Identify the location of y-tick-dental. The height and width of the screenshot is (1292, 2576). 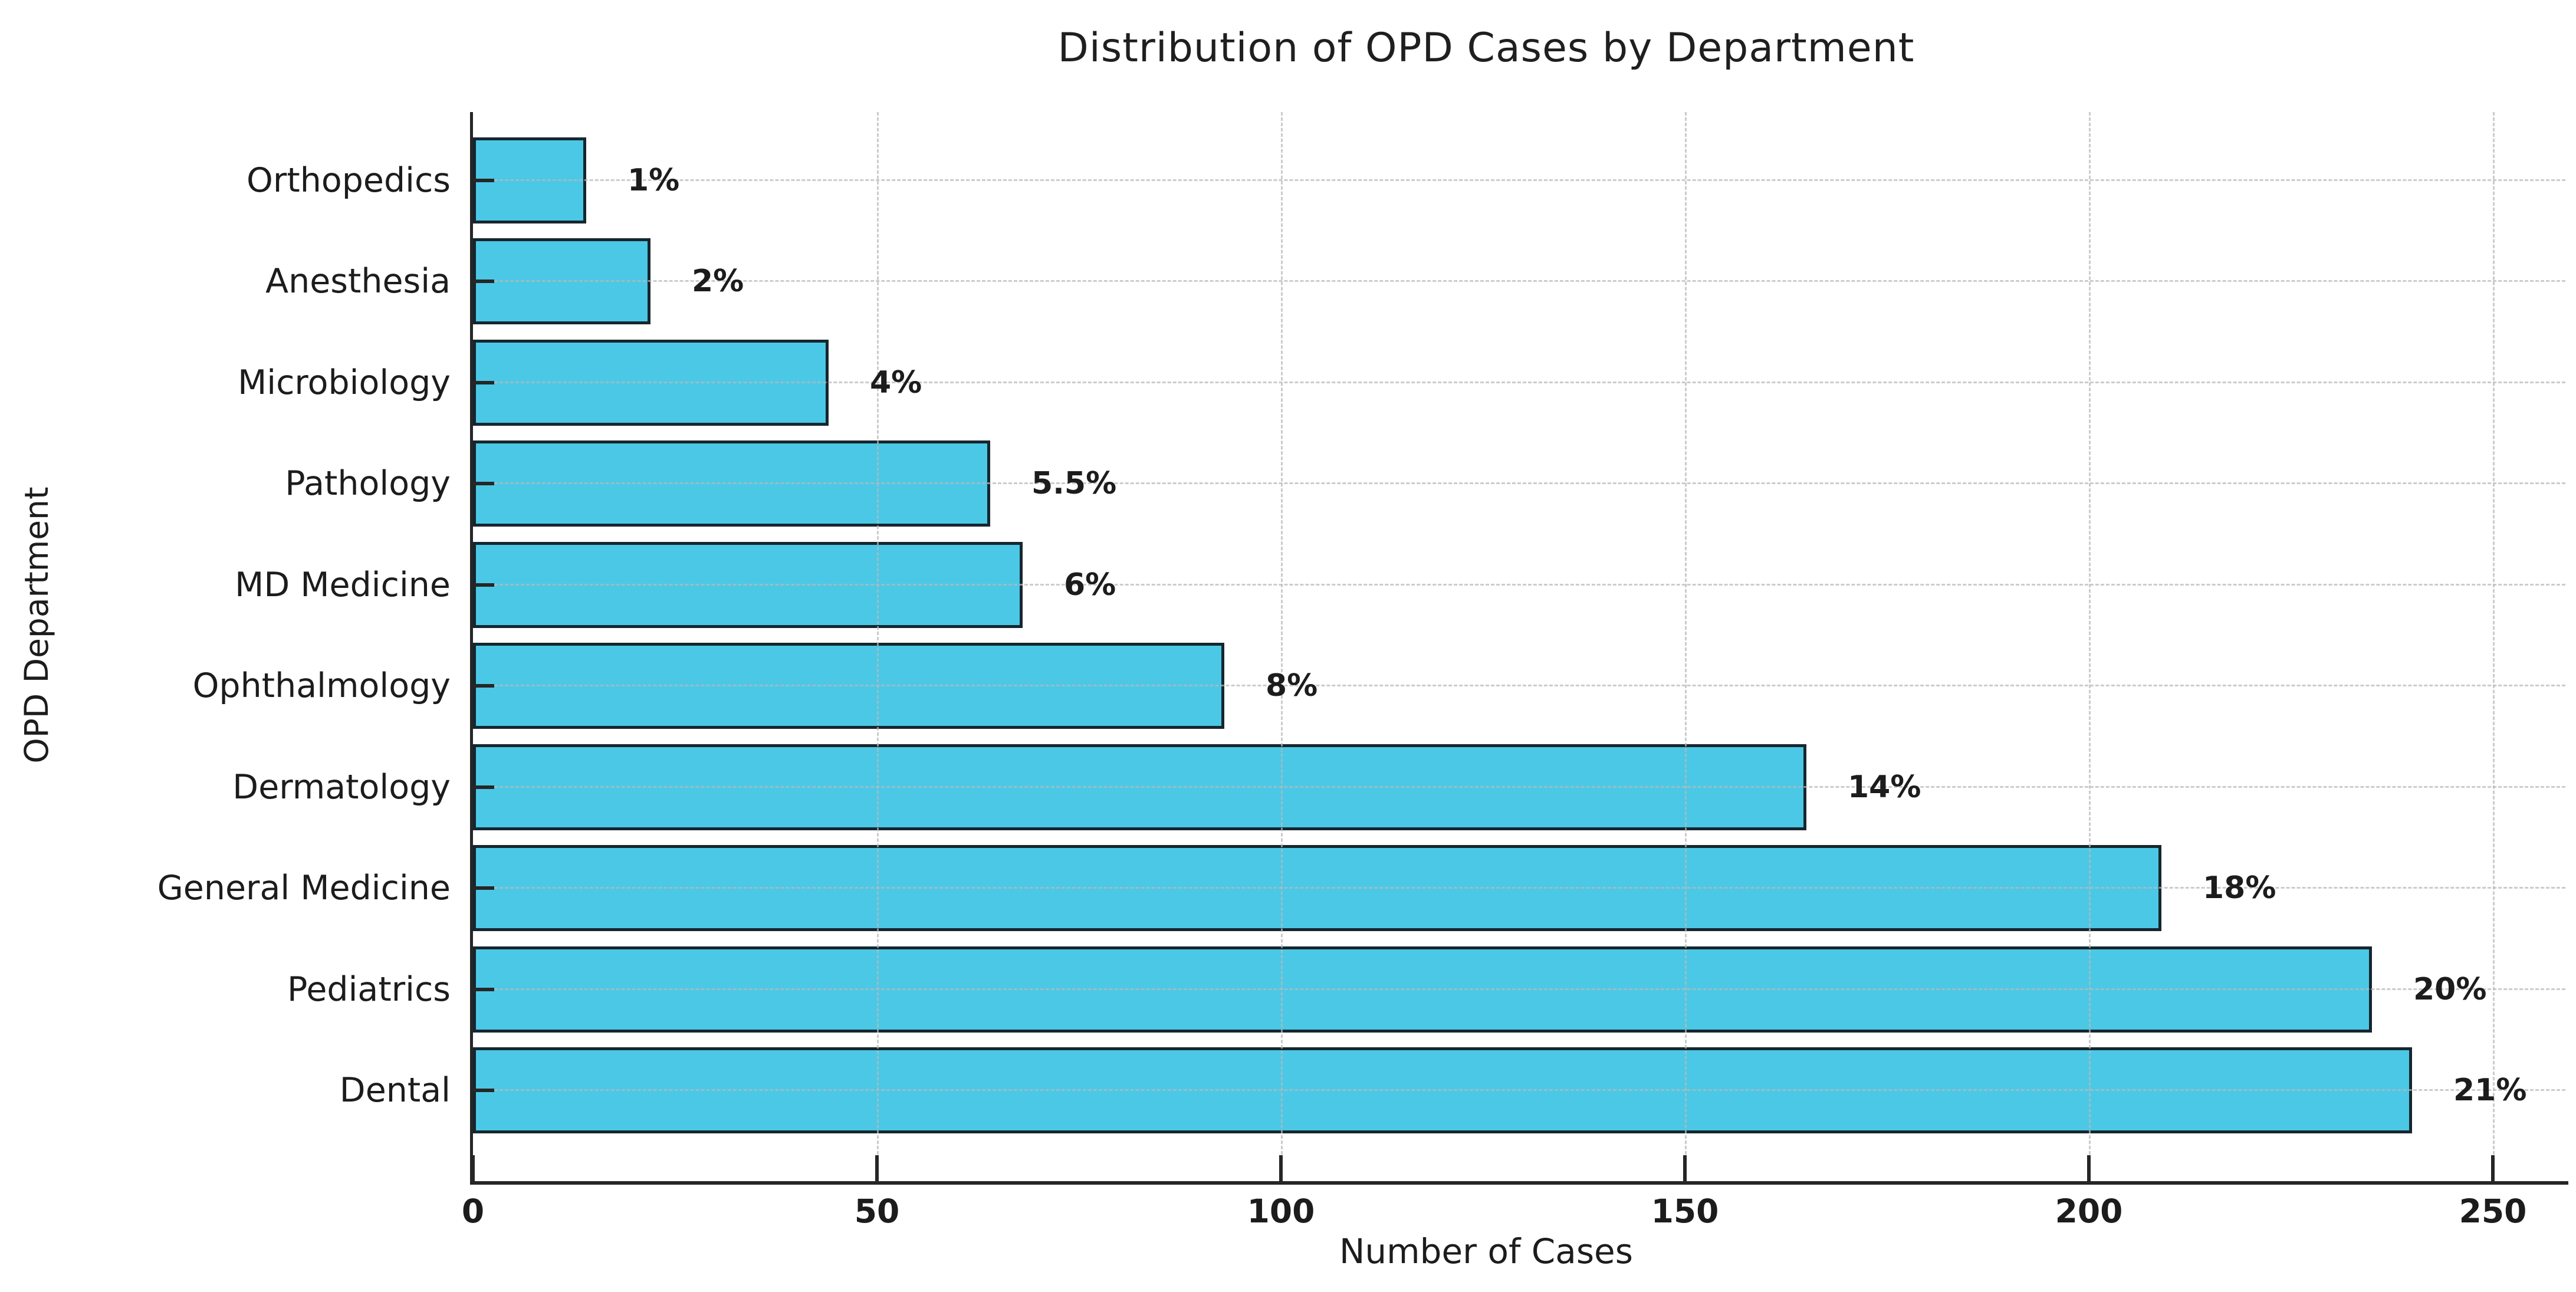
(483, 1090).